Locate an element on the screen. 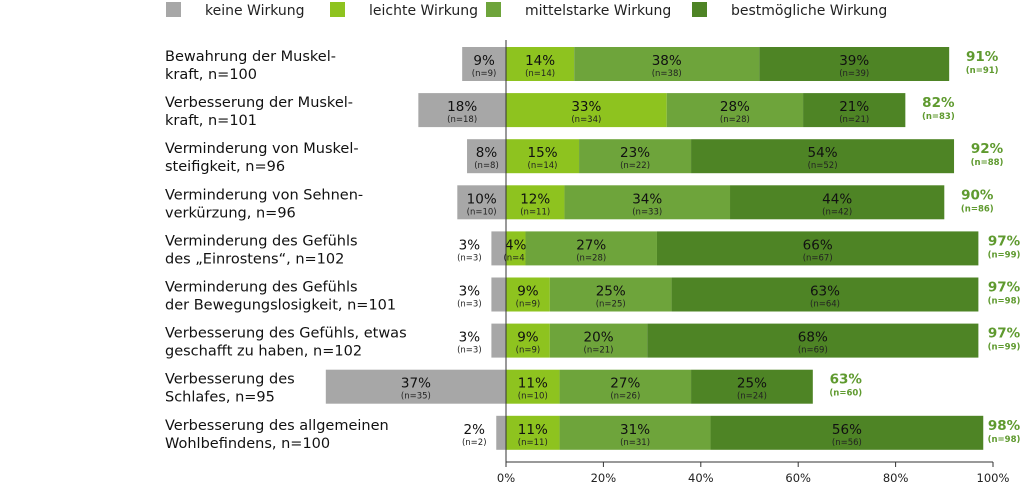 This screenshot has width=1024, height=496. total-n-label: (n=88) is located at coordinates (987, 163).